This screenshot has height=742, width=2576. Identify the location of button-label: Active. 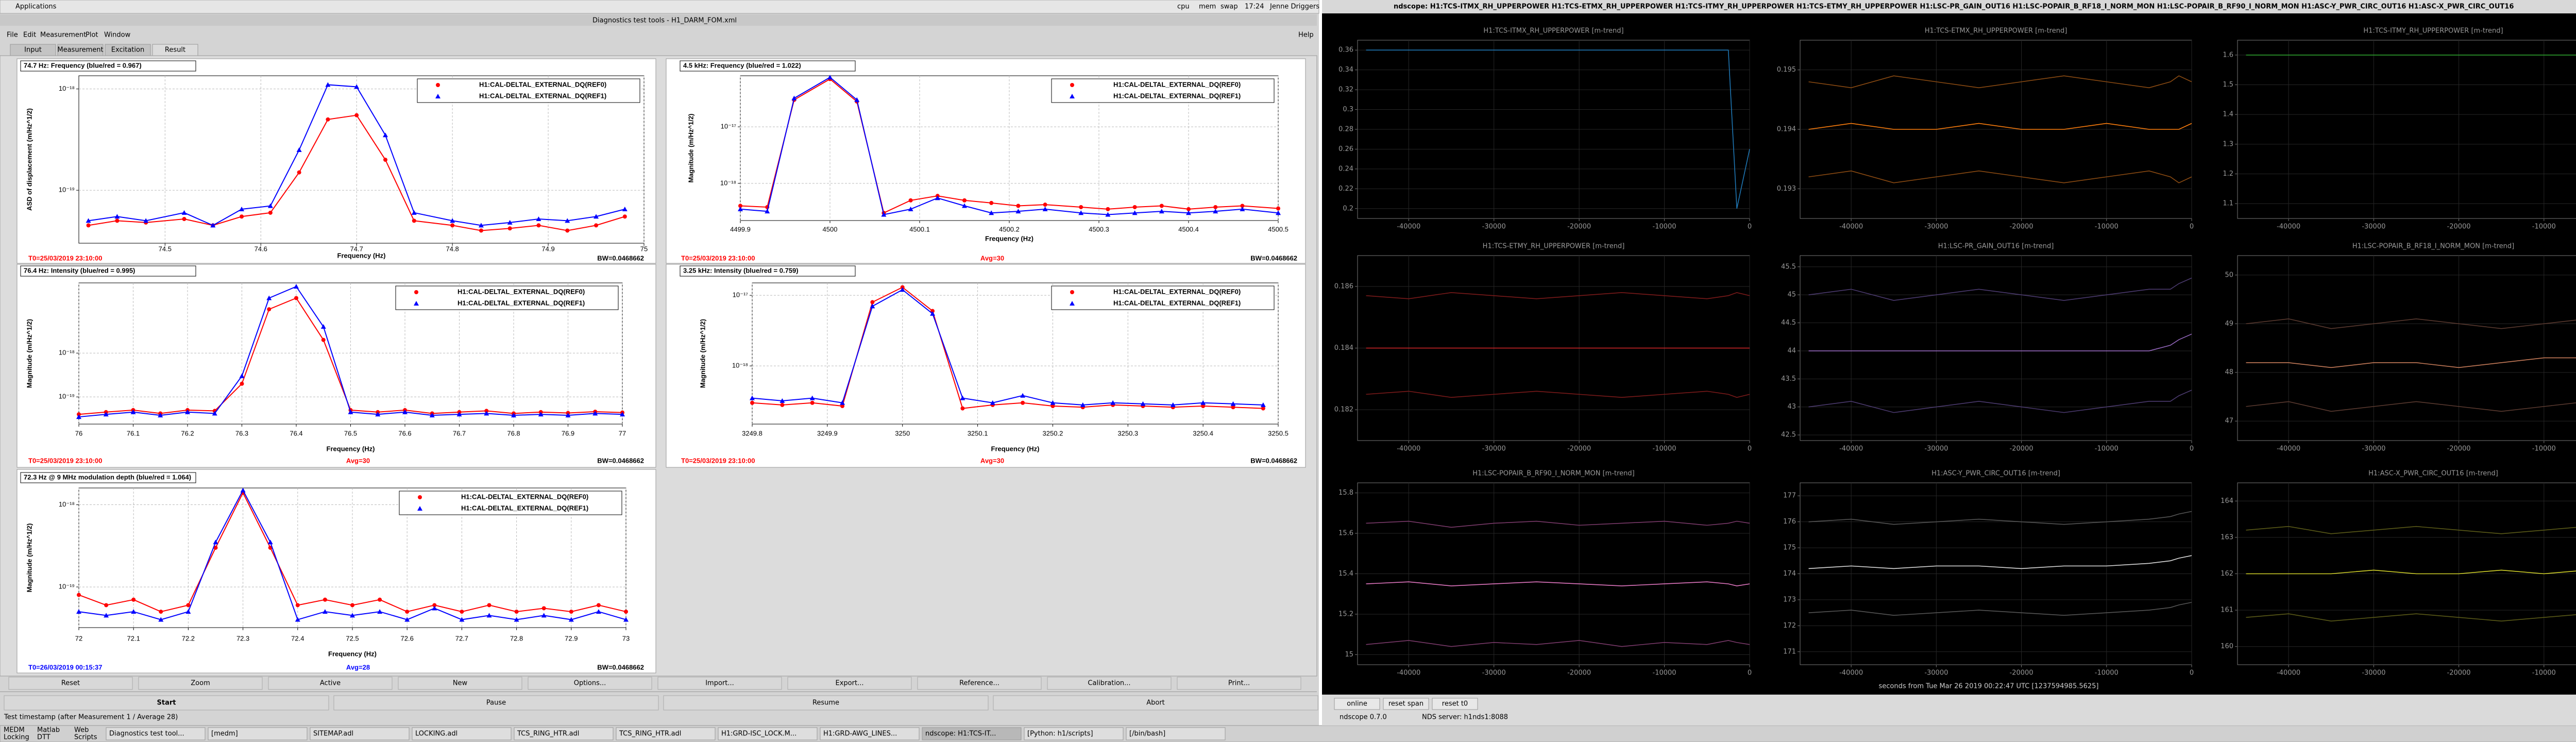
(331, 683).